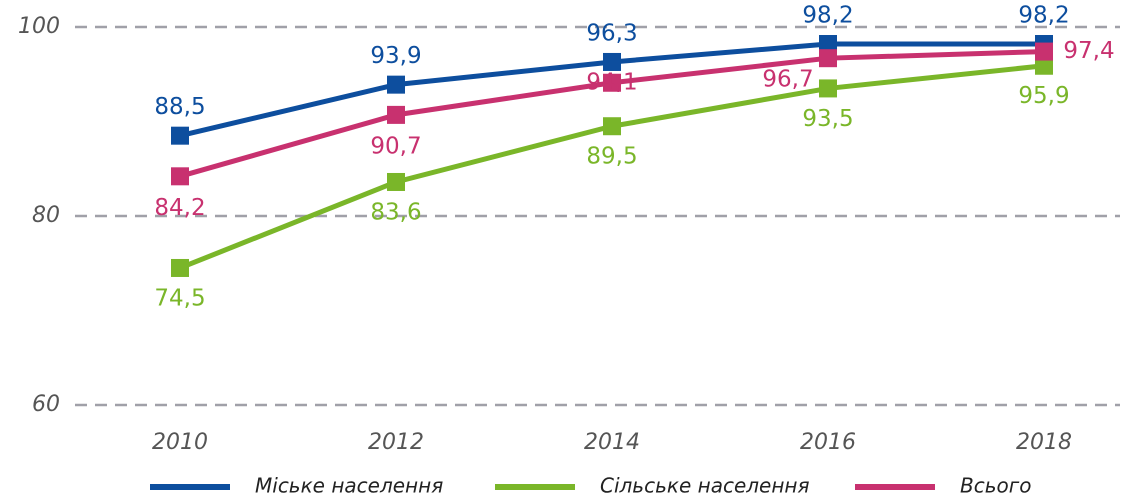 This screenshot has width=1131, height=497. I want to click on x-tick-label: 2016, so click(828, 442).